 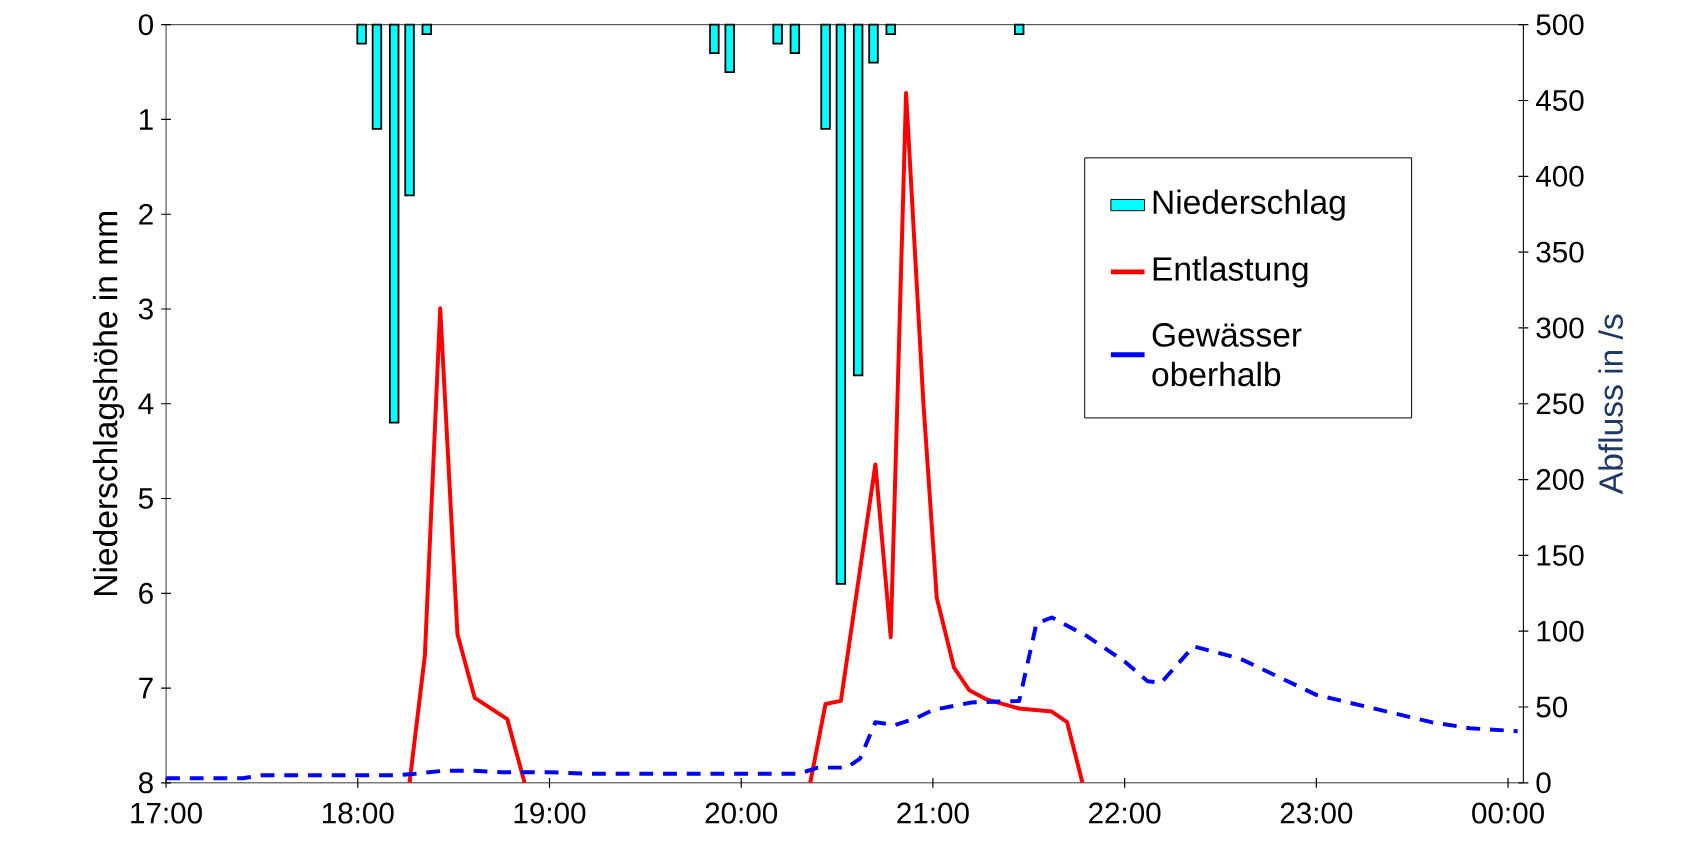 What do you see at coordinates (933, 813) in the screenshot?
I see `x-tick-label: 21:00` at bounding box center [933, 813].